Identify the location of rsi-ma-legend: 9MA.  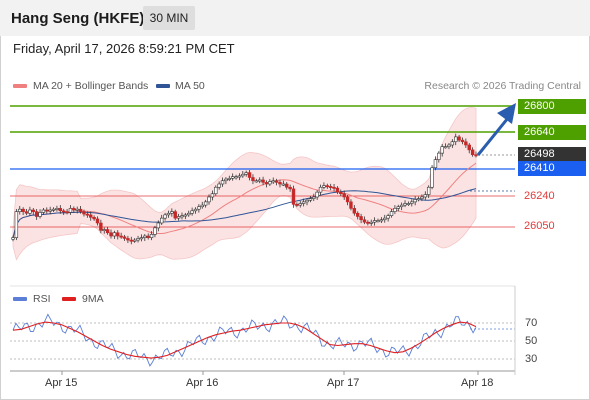
(93, 299).